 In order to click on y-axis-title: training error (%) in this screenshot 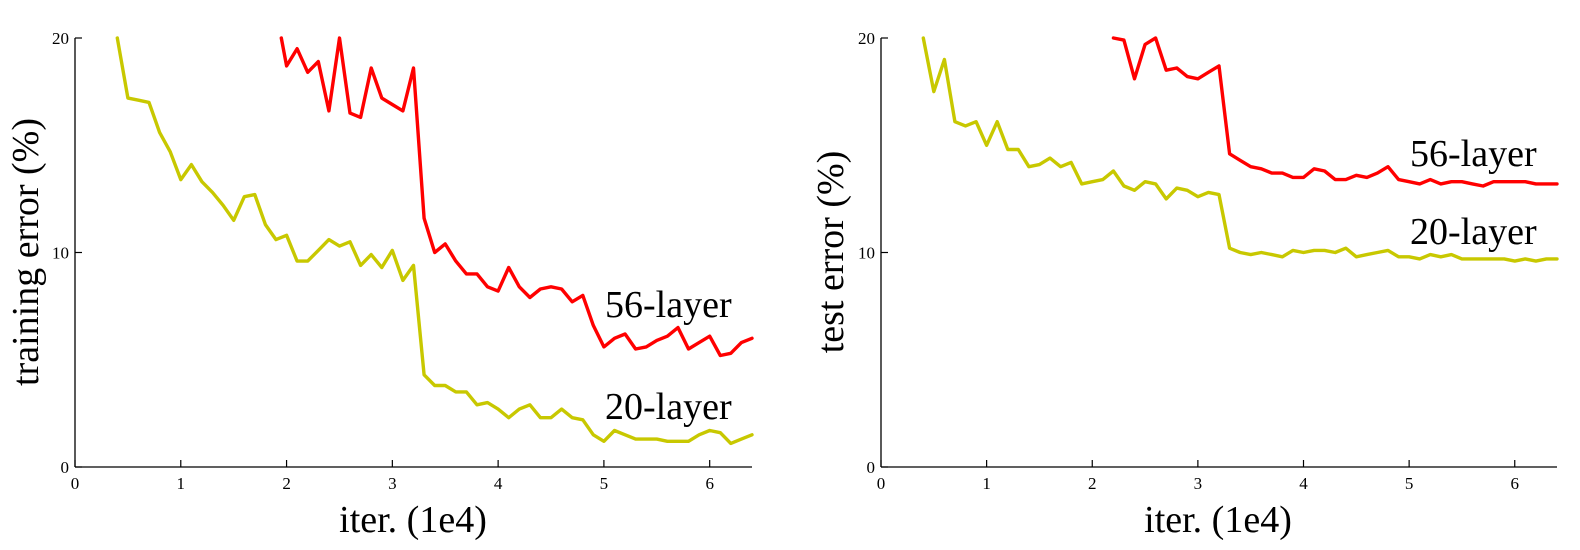, I will do `click(26, 252)`.